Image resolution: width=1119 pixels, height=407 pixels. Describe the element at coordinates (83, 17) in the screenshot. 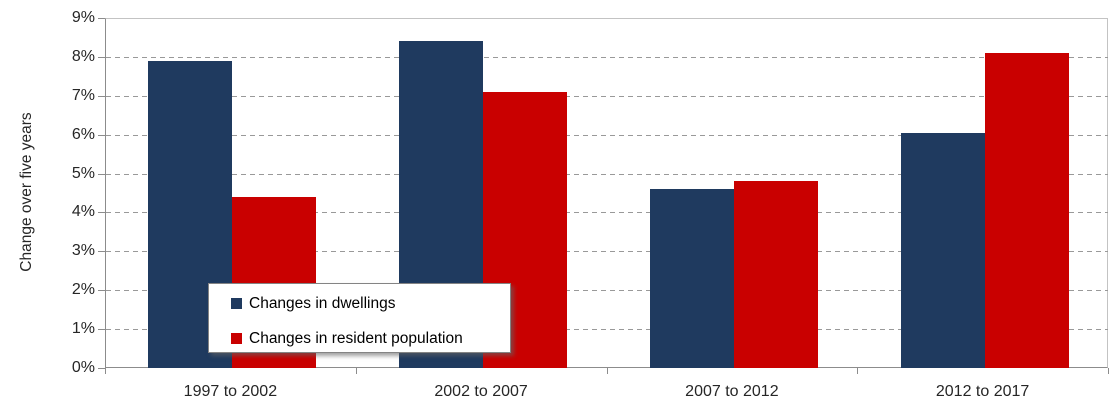

I see `y-tick-label: 9%` at that location.